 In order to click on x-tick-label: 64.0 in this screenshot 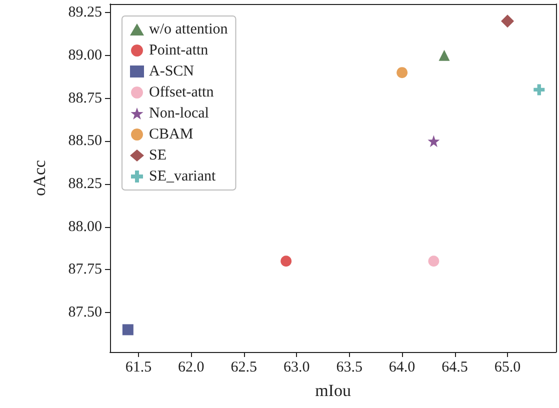, I will do `click(402, 368)`.